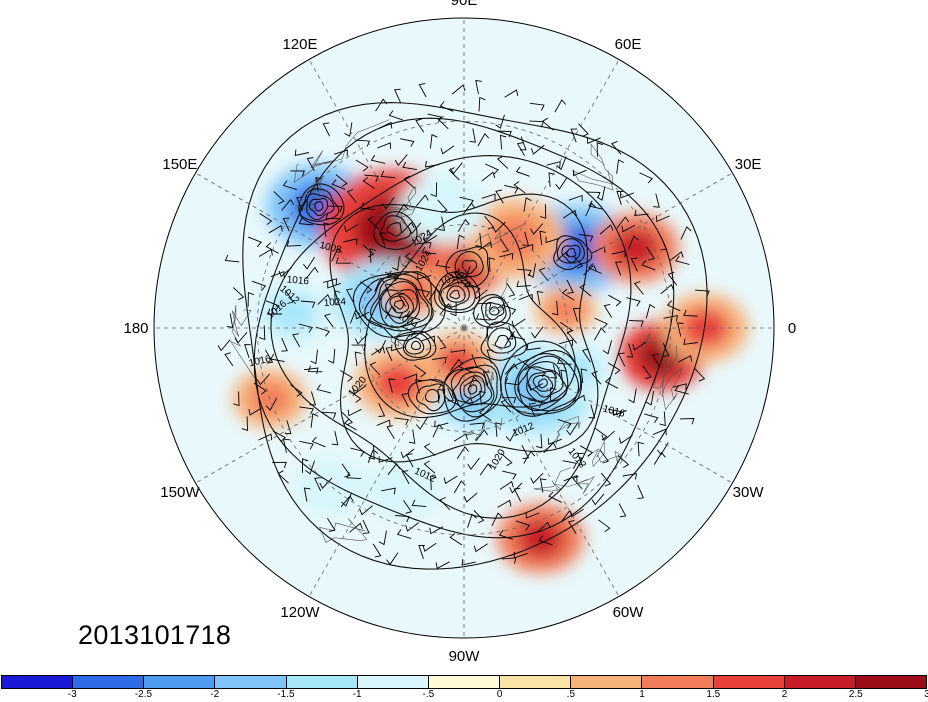 The image size is (928, 702). Describe the element at coordinates (565, 310) in the screenshot. I see `anomaly-blob-core` at that location.